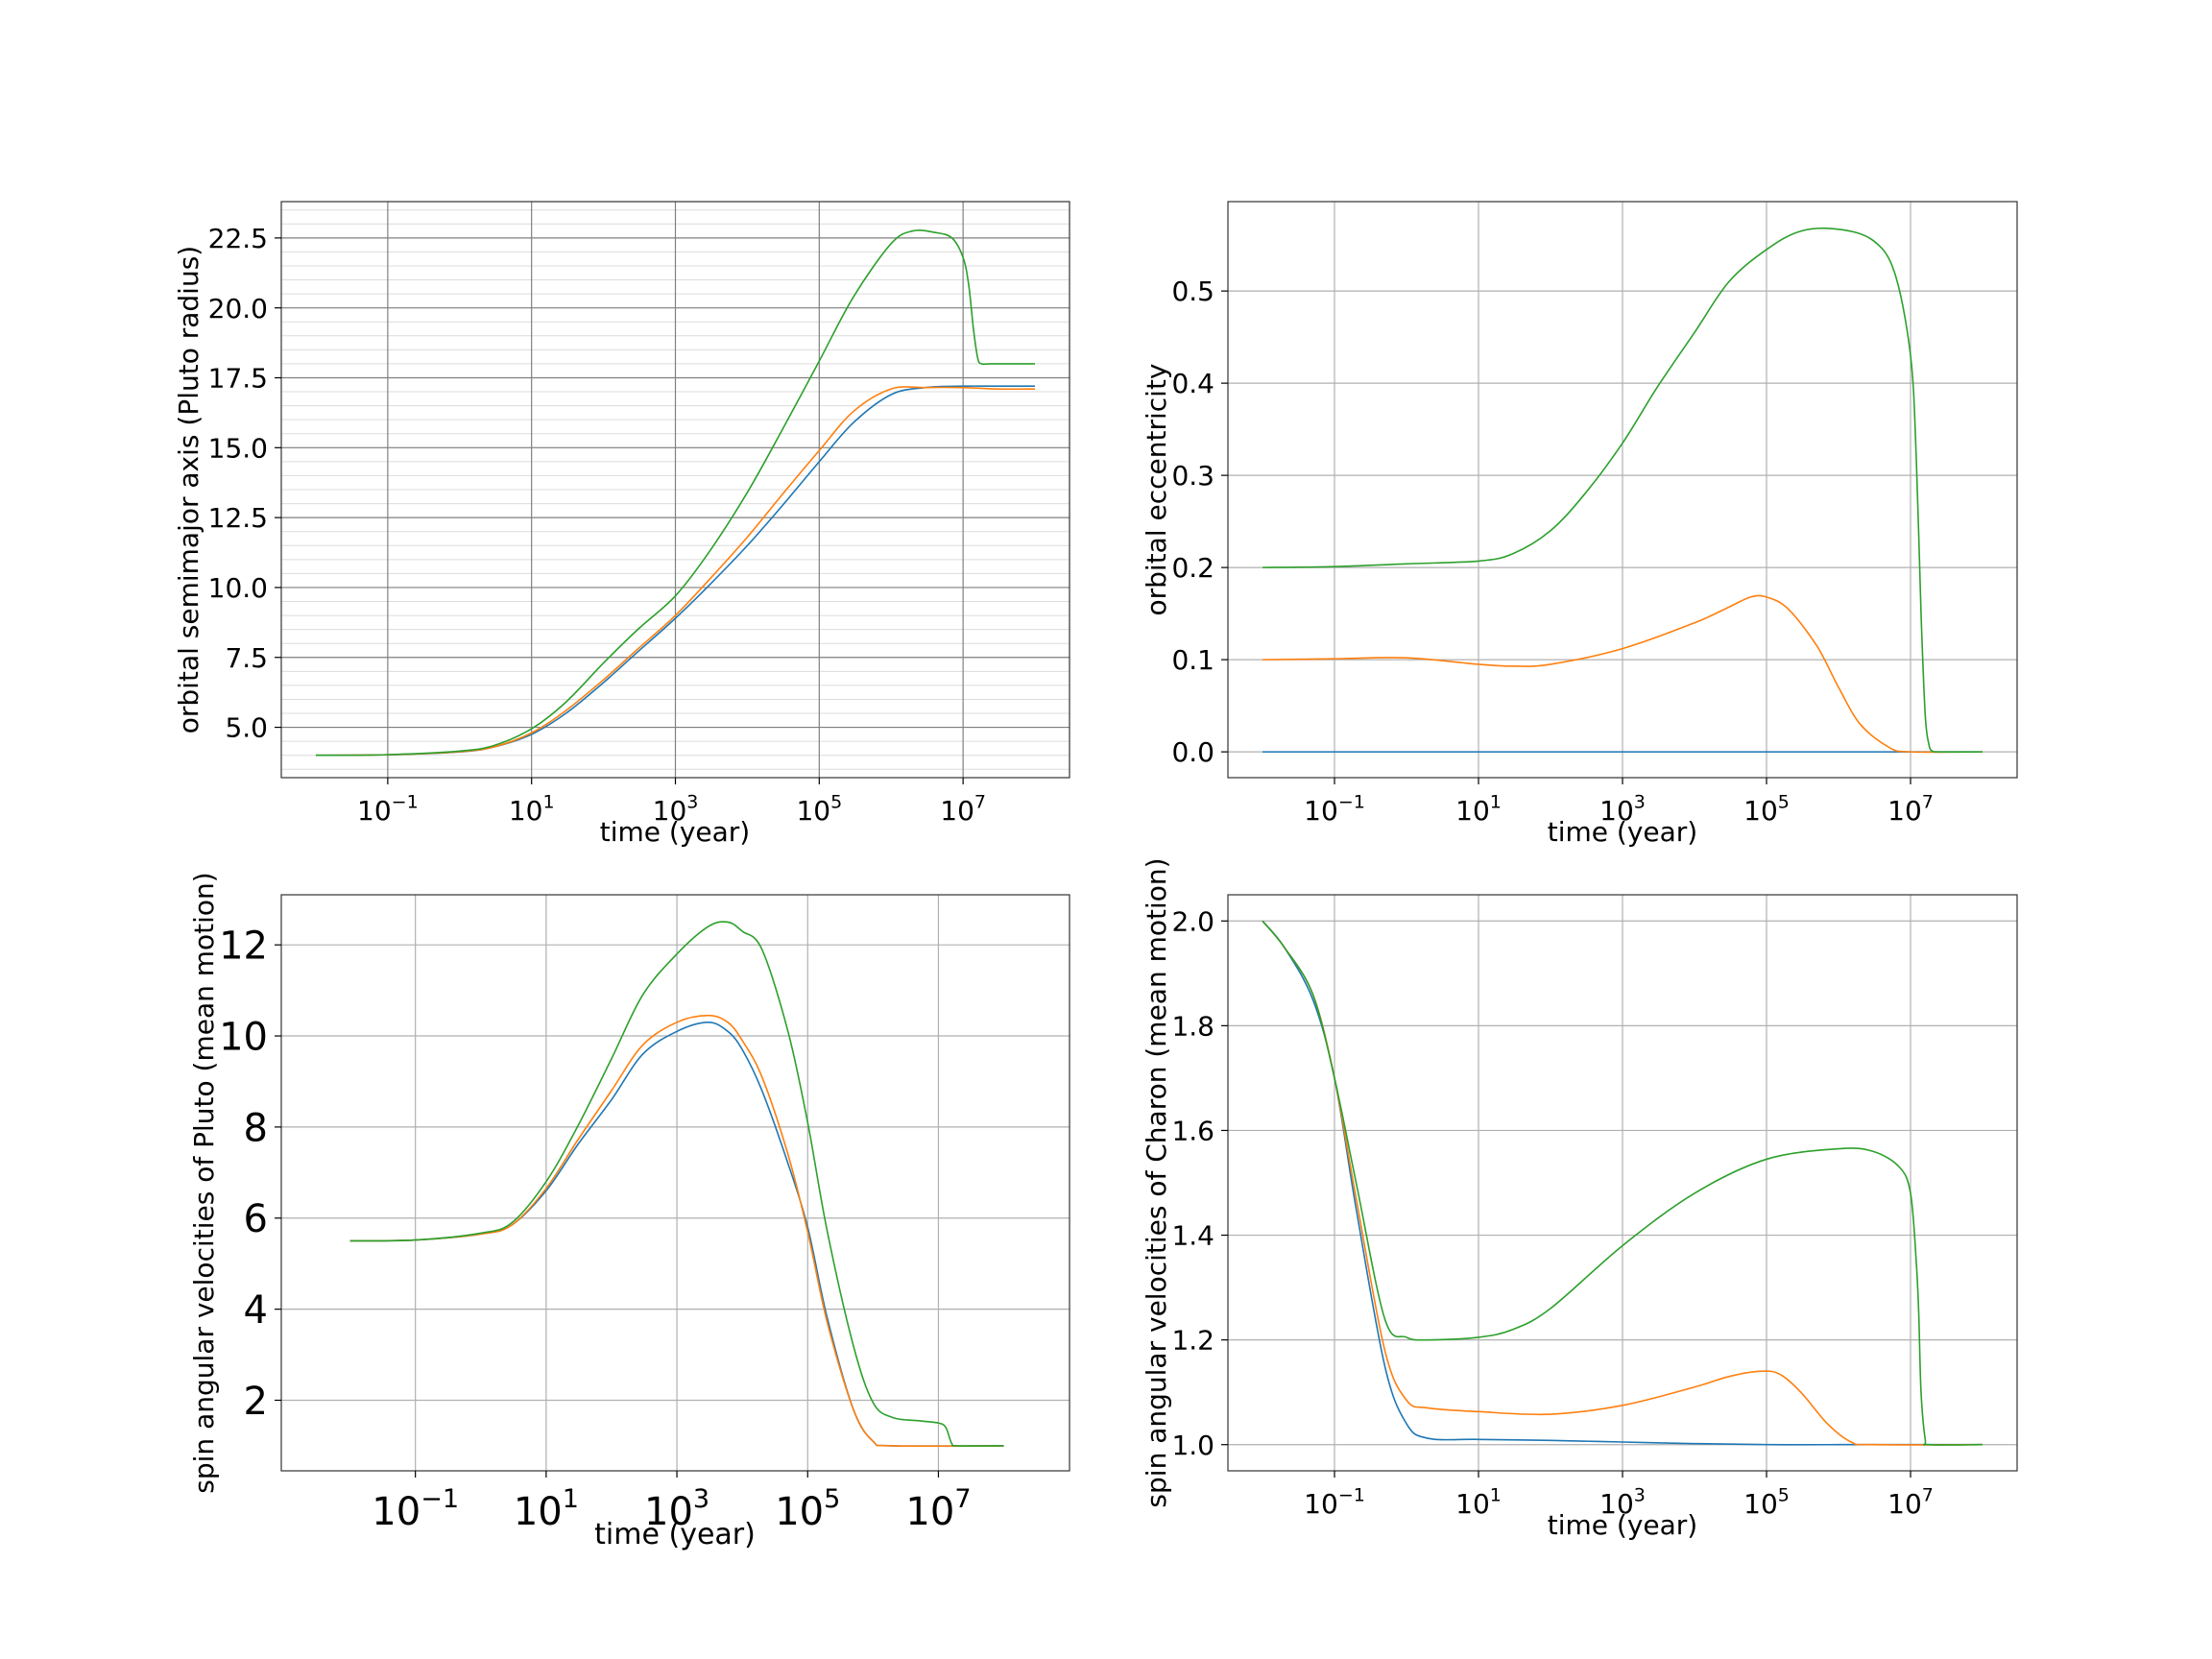  What do you see at coordinates (1192, 291) in the screenshot?
I see `y-tick-label: 0.5` at bounding box center [1192, 291].